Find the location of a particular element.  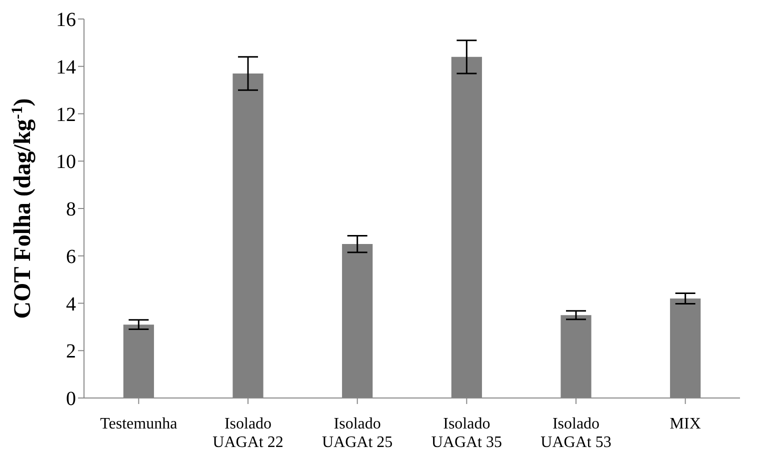

y-tick-label: 12 is located at coordinates (66, 115).